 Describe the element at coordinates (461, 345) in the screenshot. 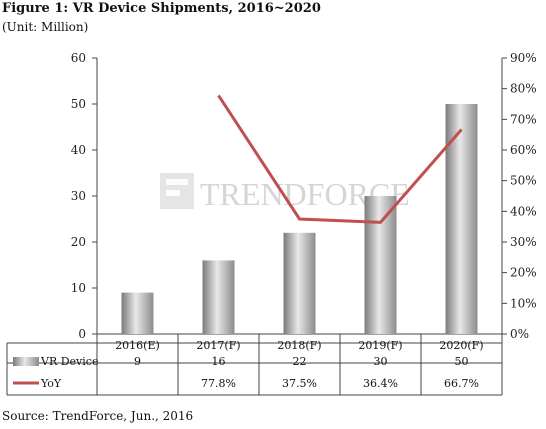

I see `x-category-label: 2020(F)` at that location.